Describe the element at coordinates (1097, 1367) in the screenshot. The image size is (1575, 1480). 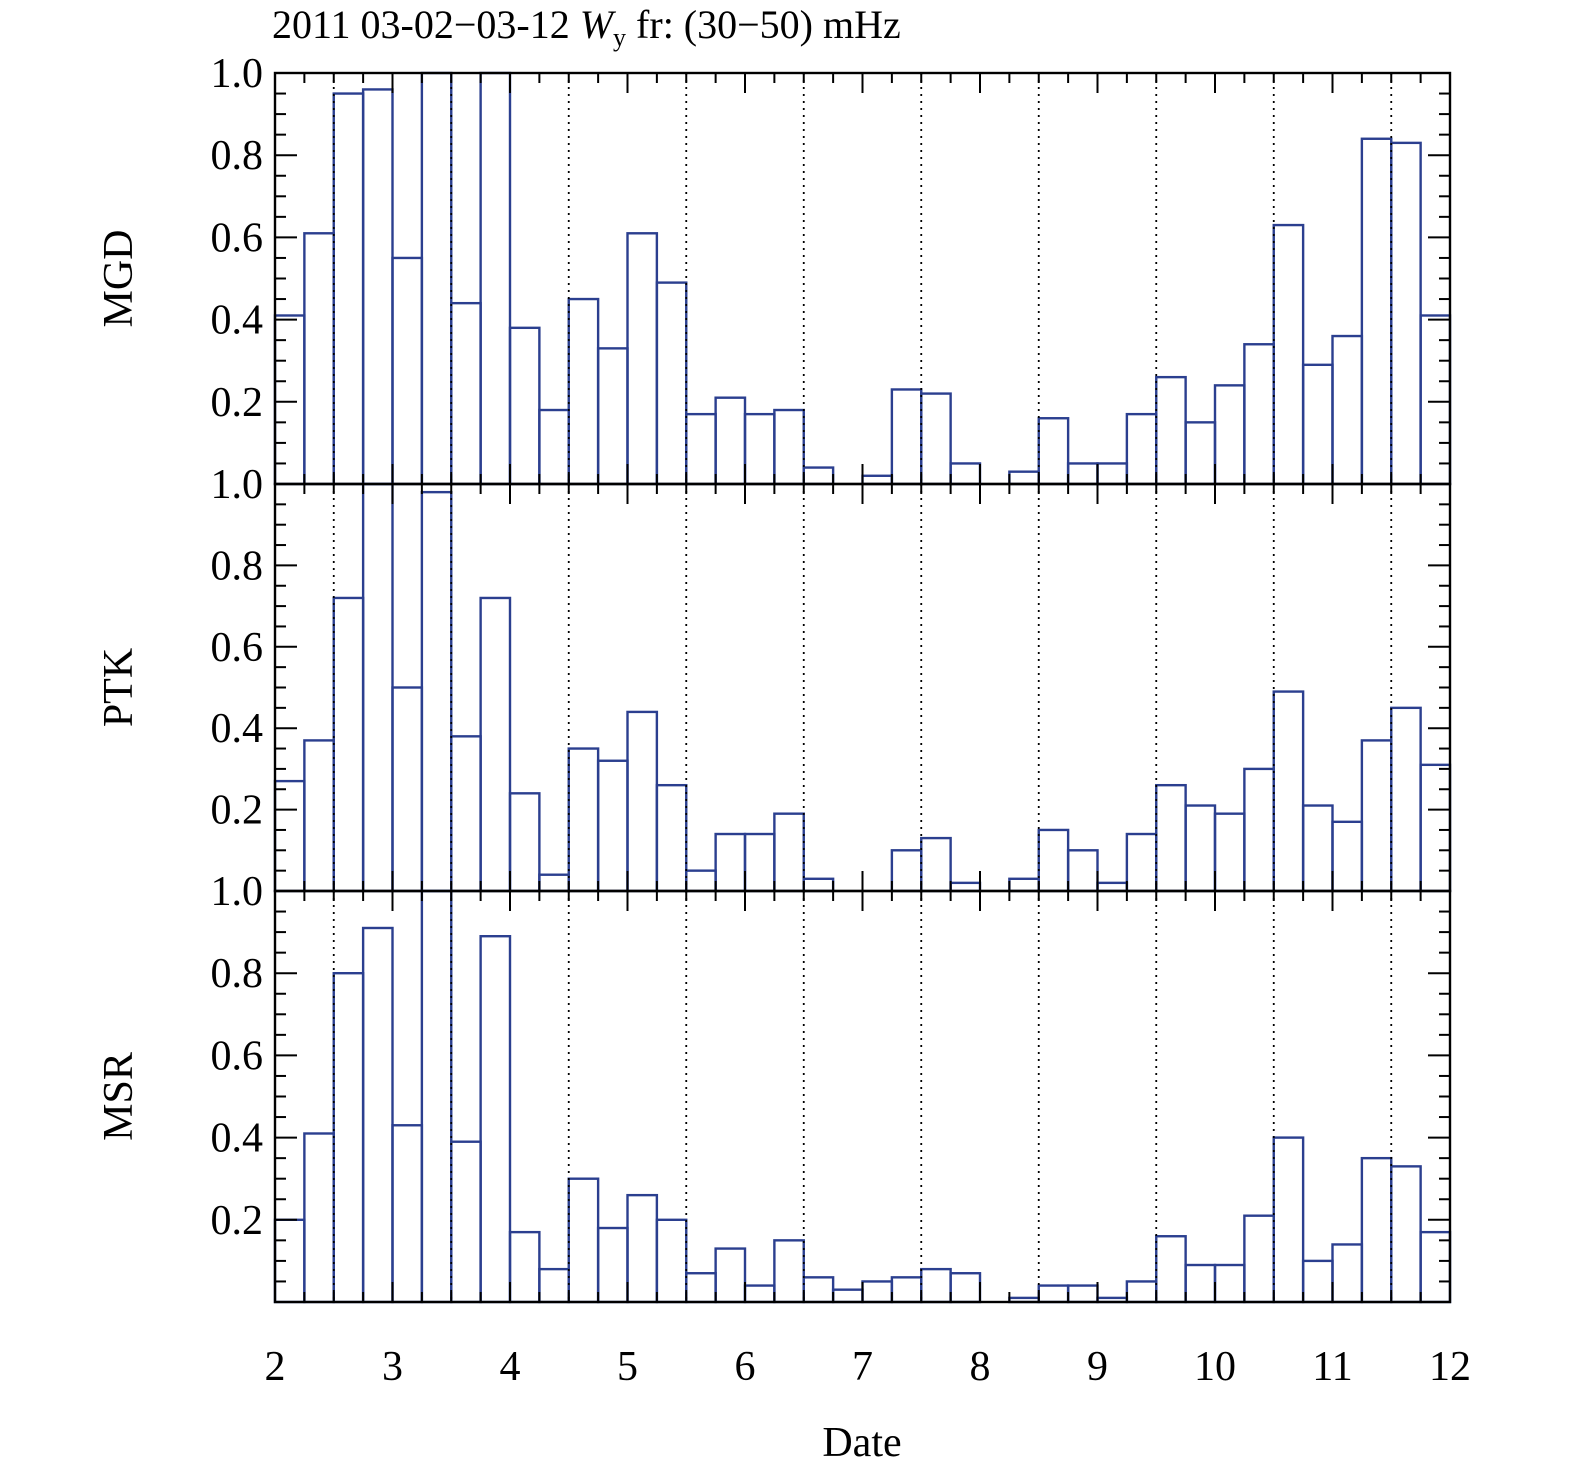
I see `x-tick-label: 9` at that location.